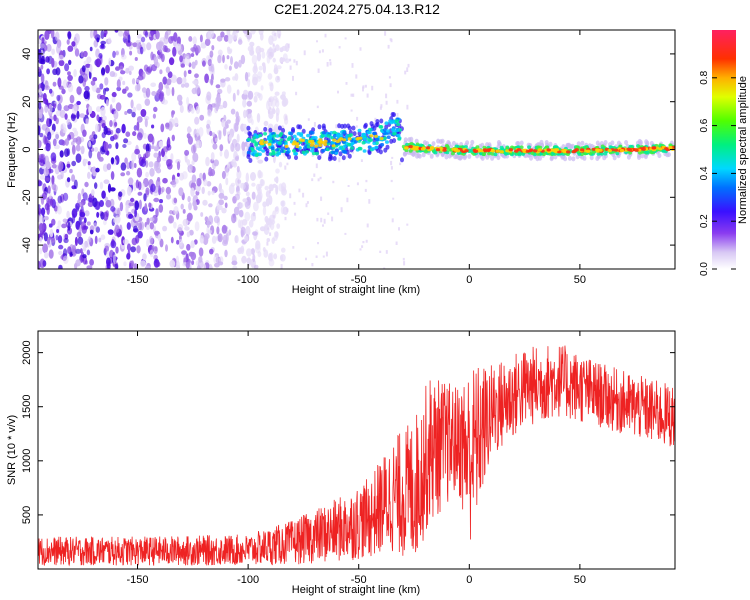  What do you see at coordinates (27, 197) in the screenshot?
I see `y-tick-label: -20` at bounding box center [27, 197].